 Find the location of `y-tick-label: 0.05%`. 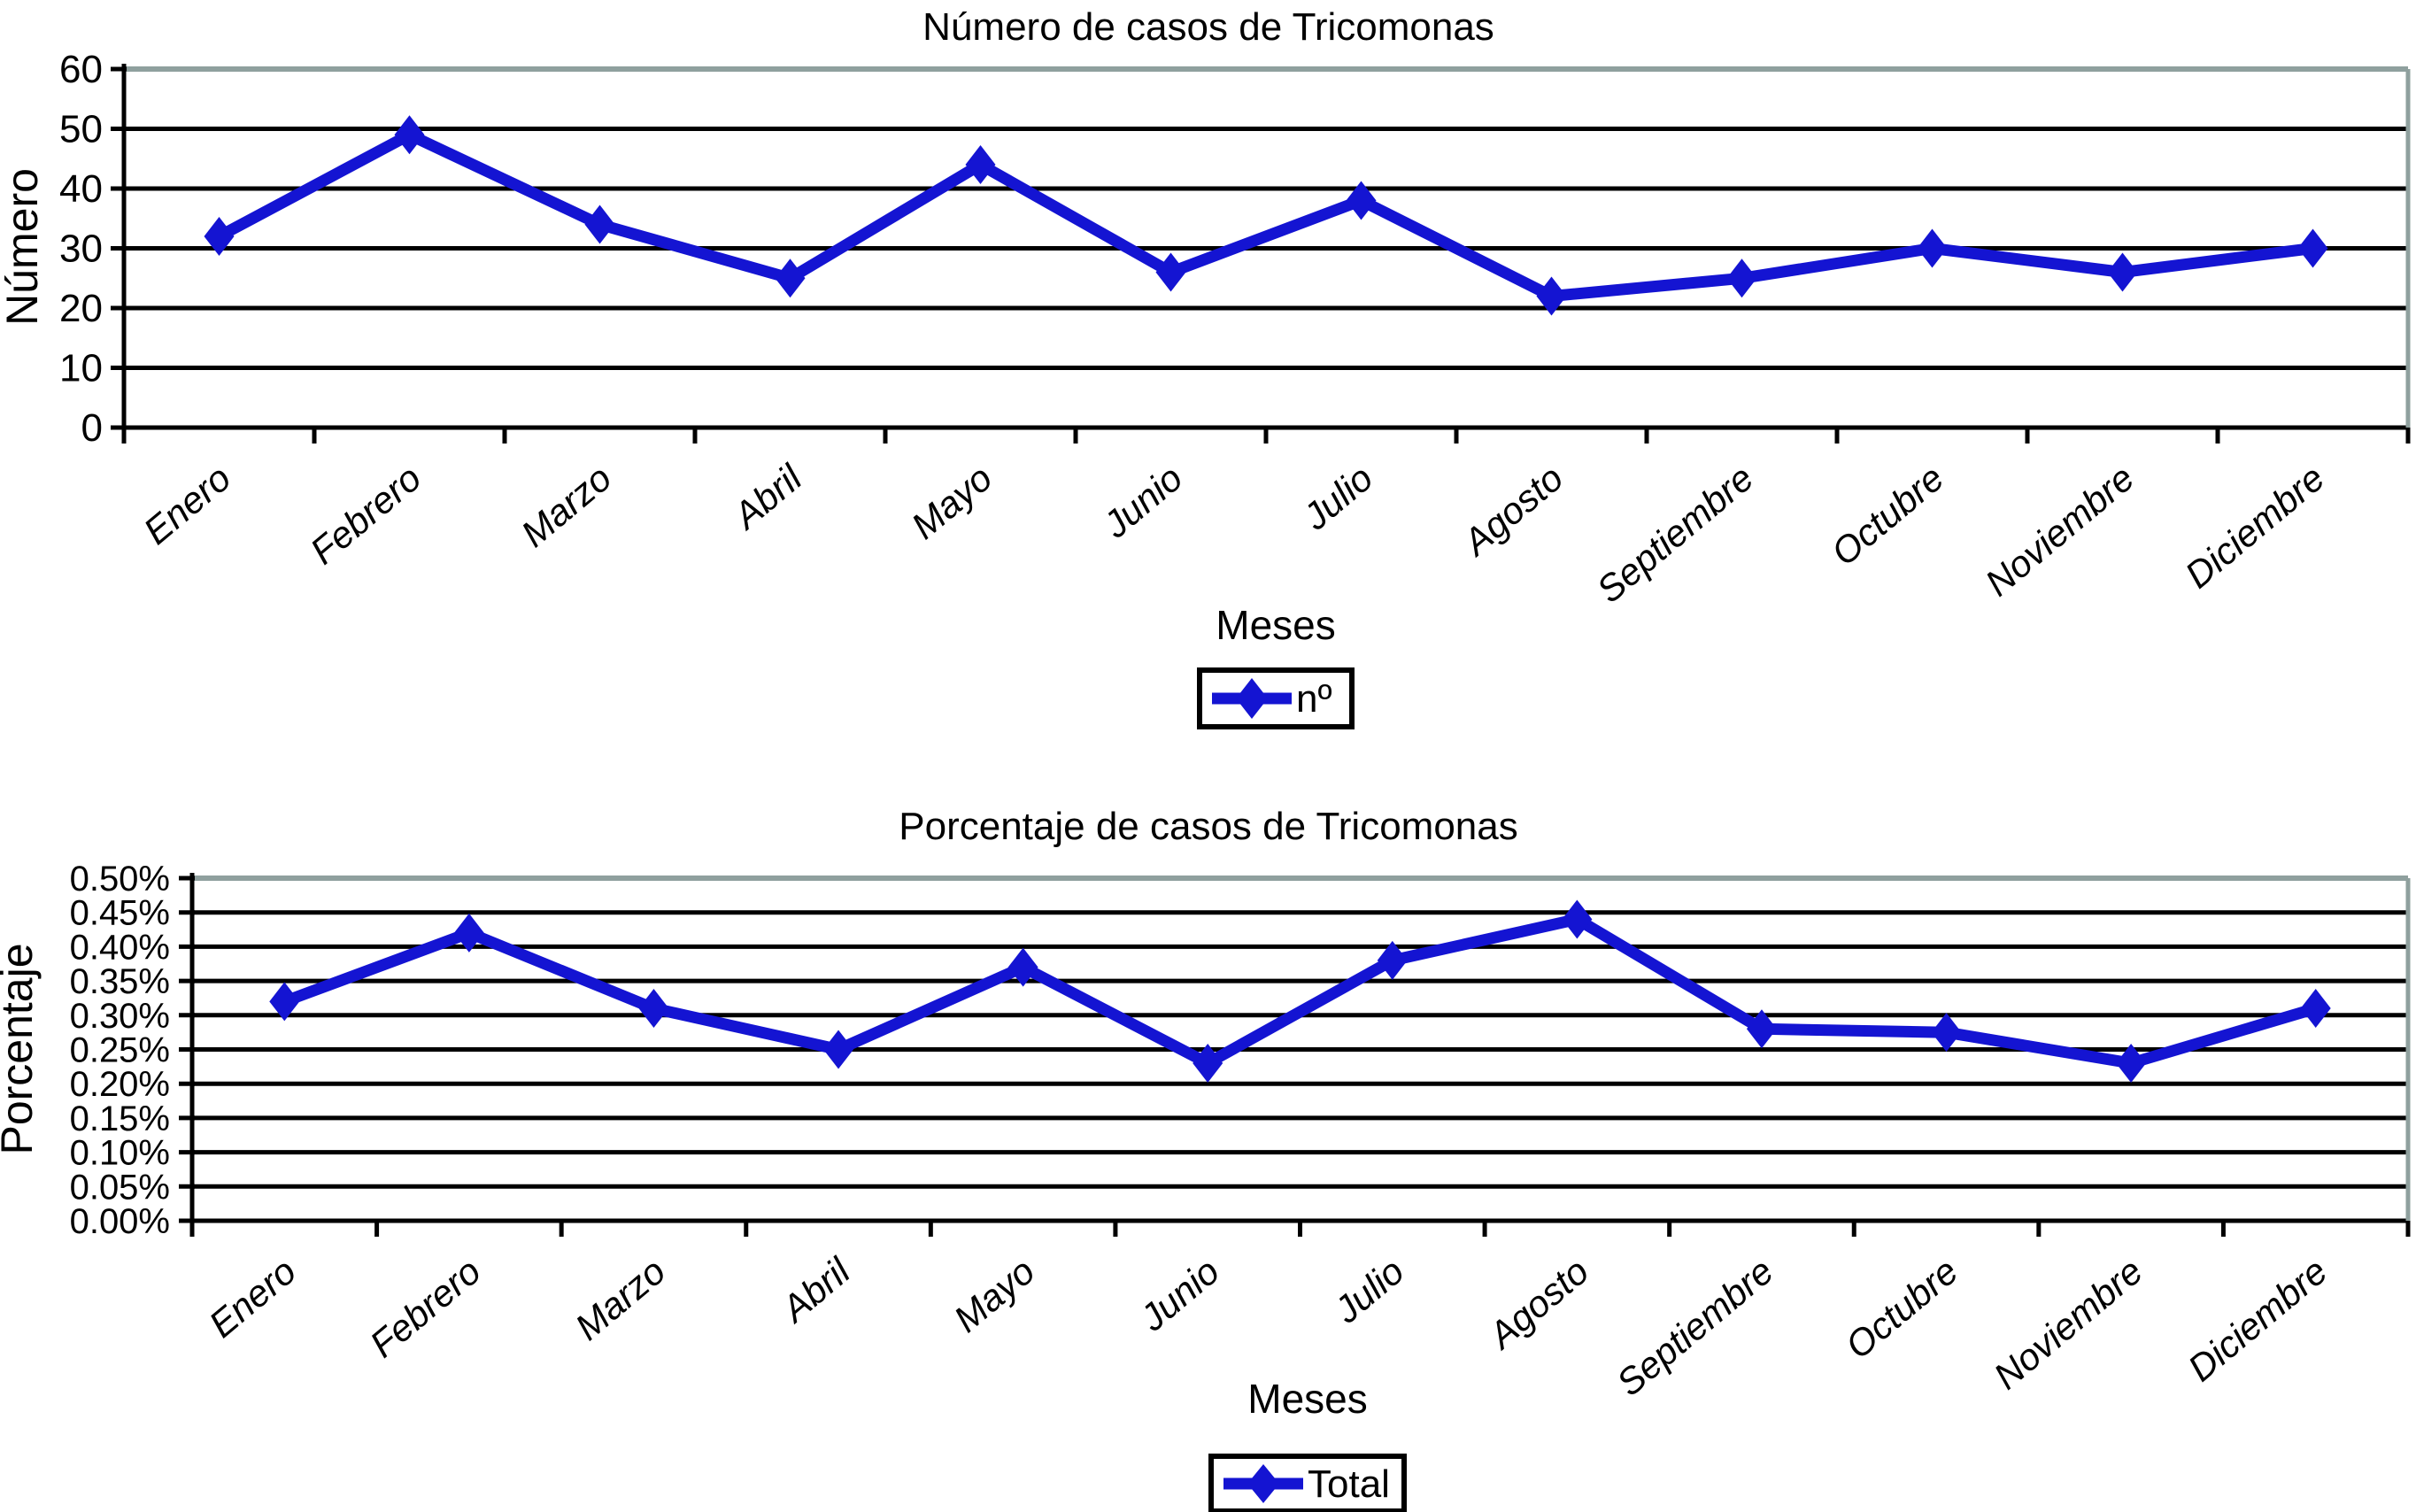

y-tick-label: 0.05% is located at coordinates (120, 1187).